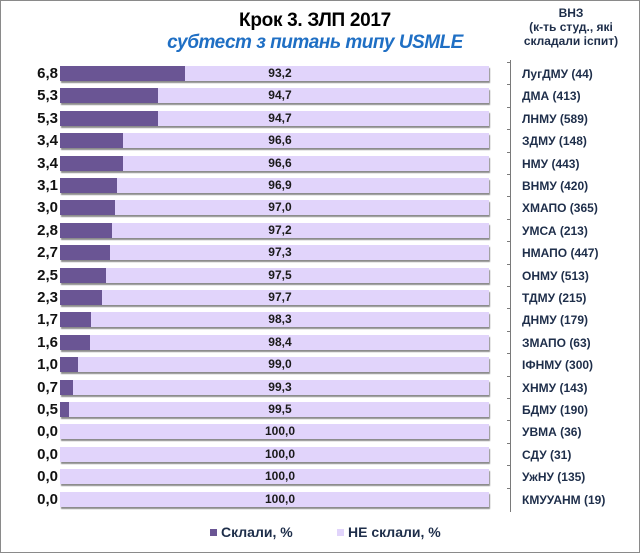 The width and height of the screenshot is (640, 553). I want to click on failed-value-label: 97,7, so click(280, 297).